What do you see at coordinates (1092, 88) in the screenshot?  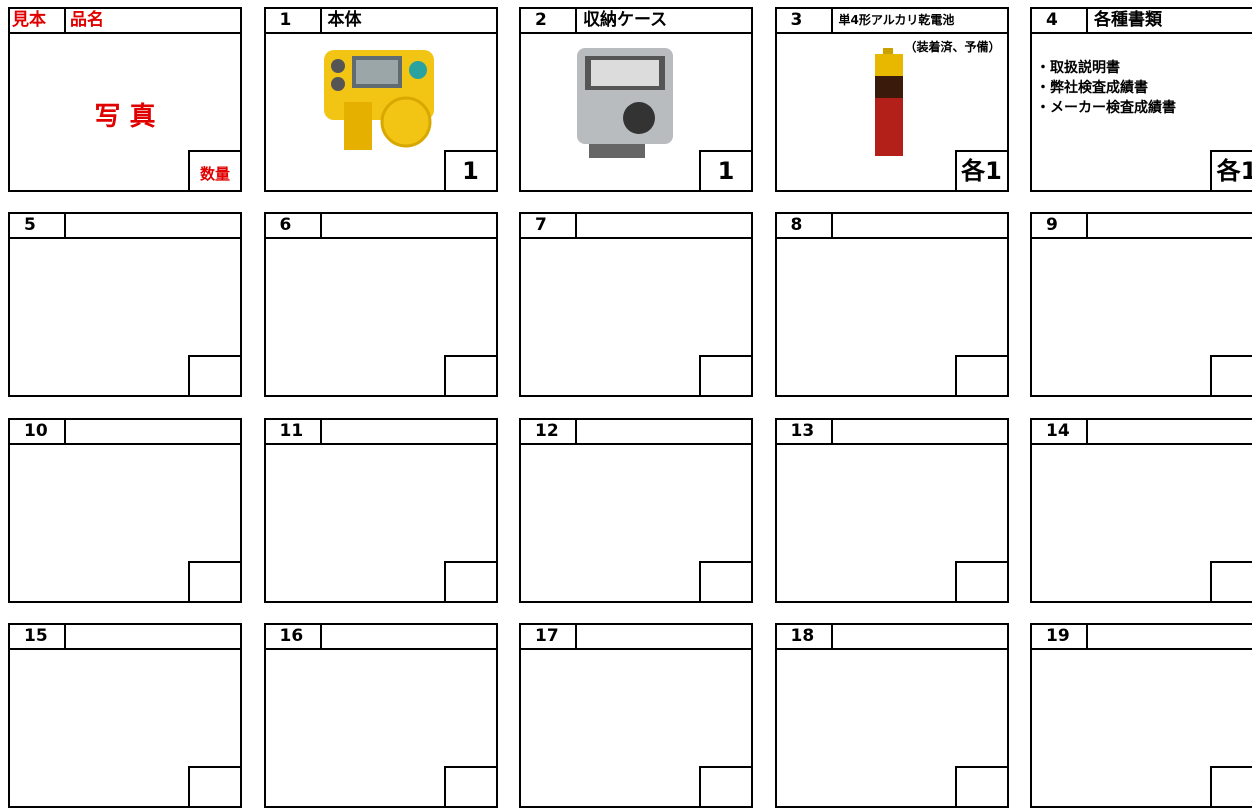 I see `item-line: ・弊社検査成績書` at bounding box center [1092, 88].